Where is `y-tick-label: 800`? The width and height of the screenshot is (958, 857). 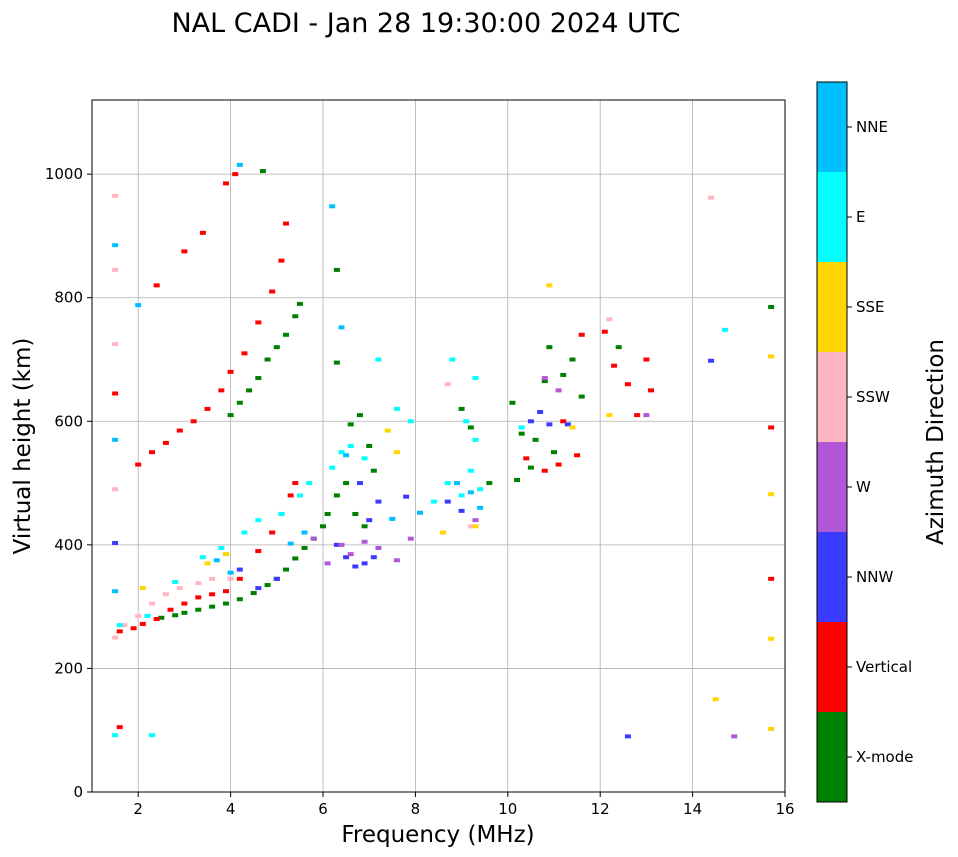
y-tick-label: 800 is located at coordinates (68, 298).